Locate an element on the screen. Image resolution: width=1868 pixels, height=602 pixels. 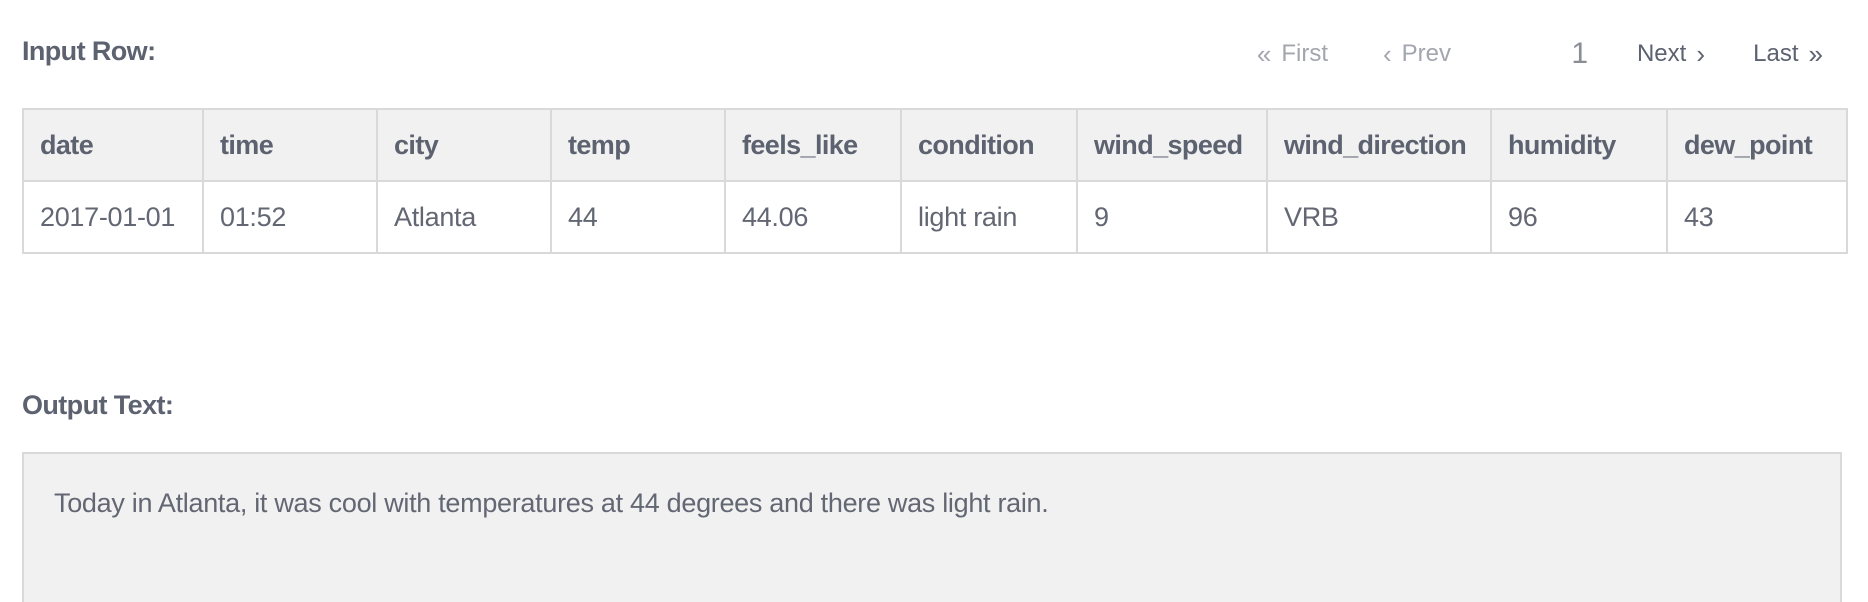
column-header: wind_speed is located at coordinates (1172, 145).